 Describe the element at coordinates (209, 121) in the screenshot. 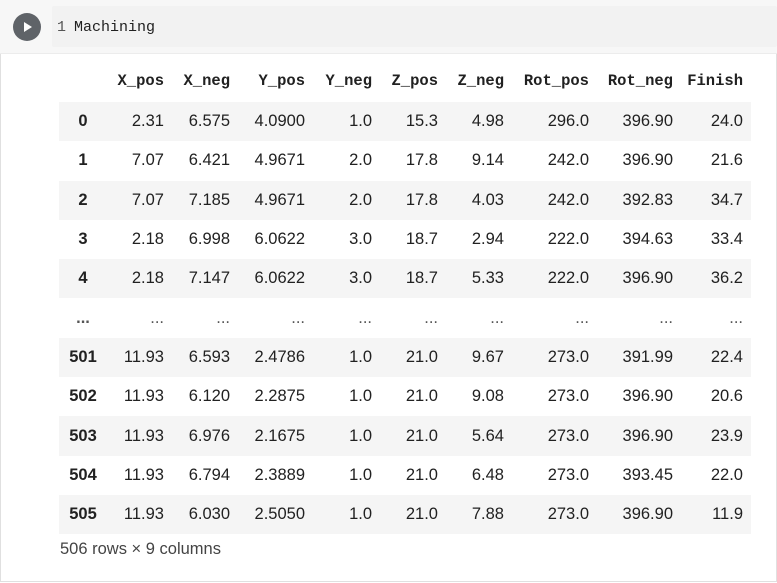

I see `table-cell: 6.575` at that location.